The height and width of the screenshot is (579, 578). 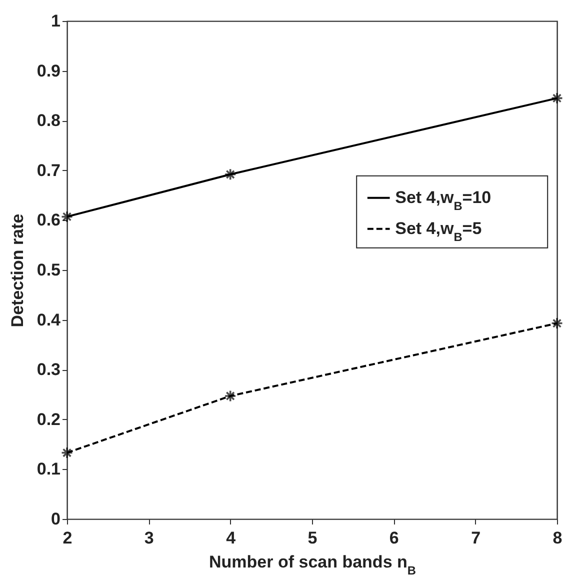 What do you see at coordinates (48, 220) in the screenshot?
I see `y-tick-label: 0.6` at bounding box center [48, 220].